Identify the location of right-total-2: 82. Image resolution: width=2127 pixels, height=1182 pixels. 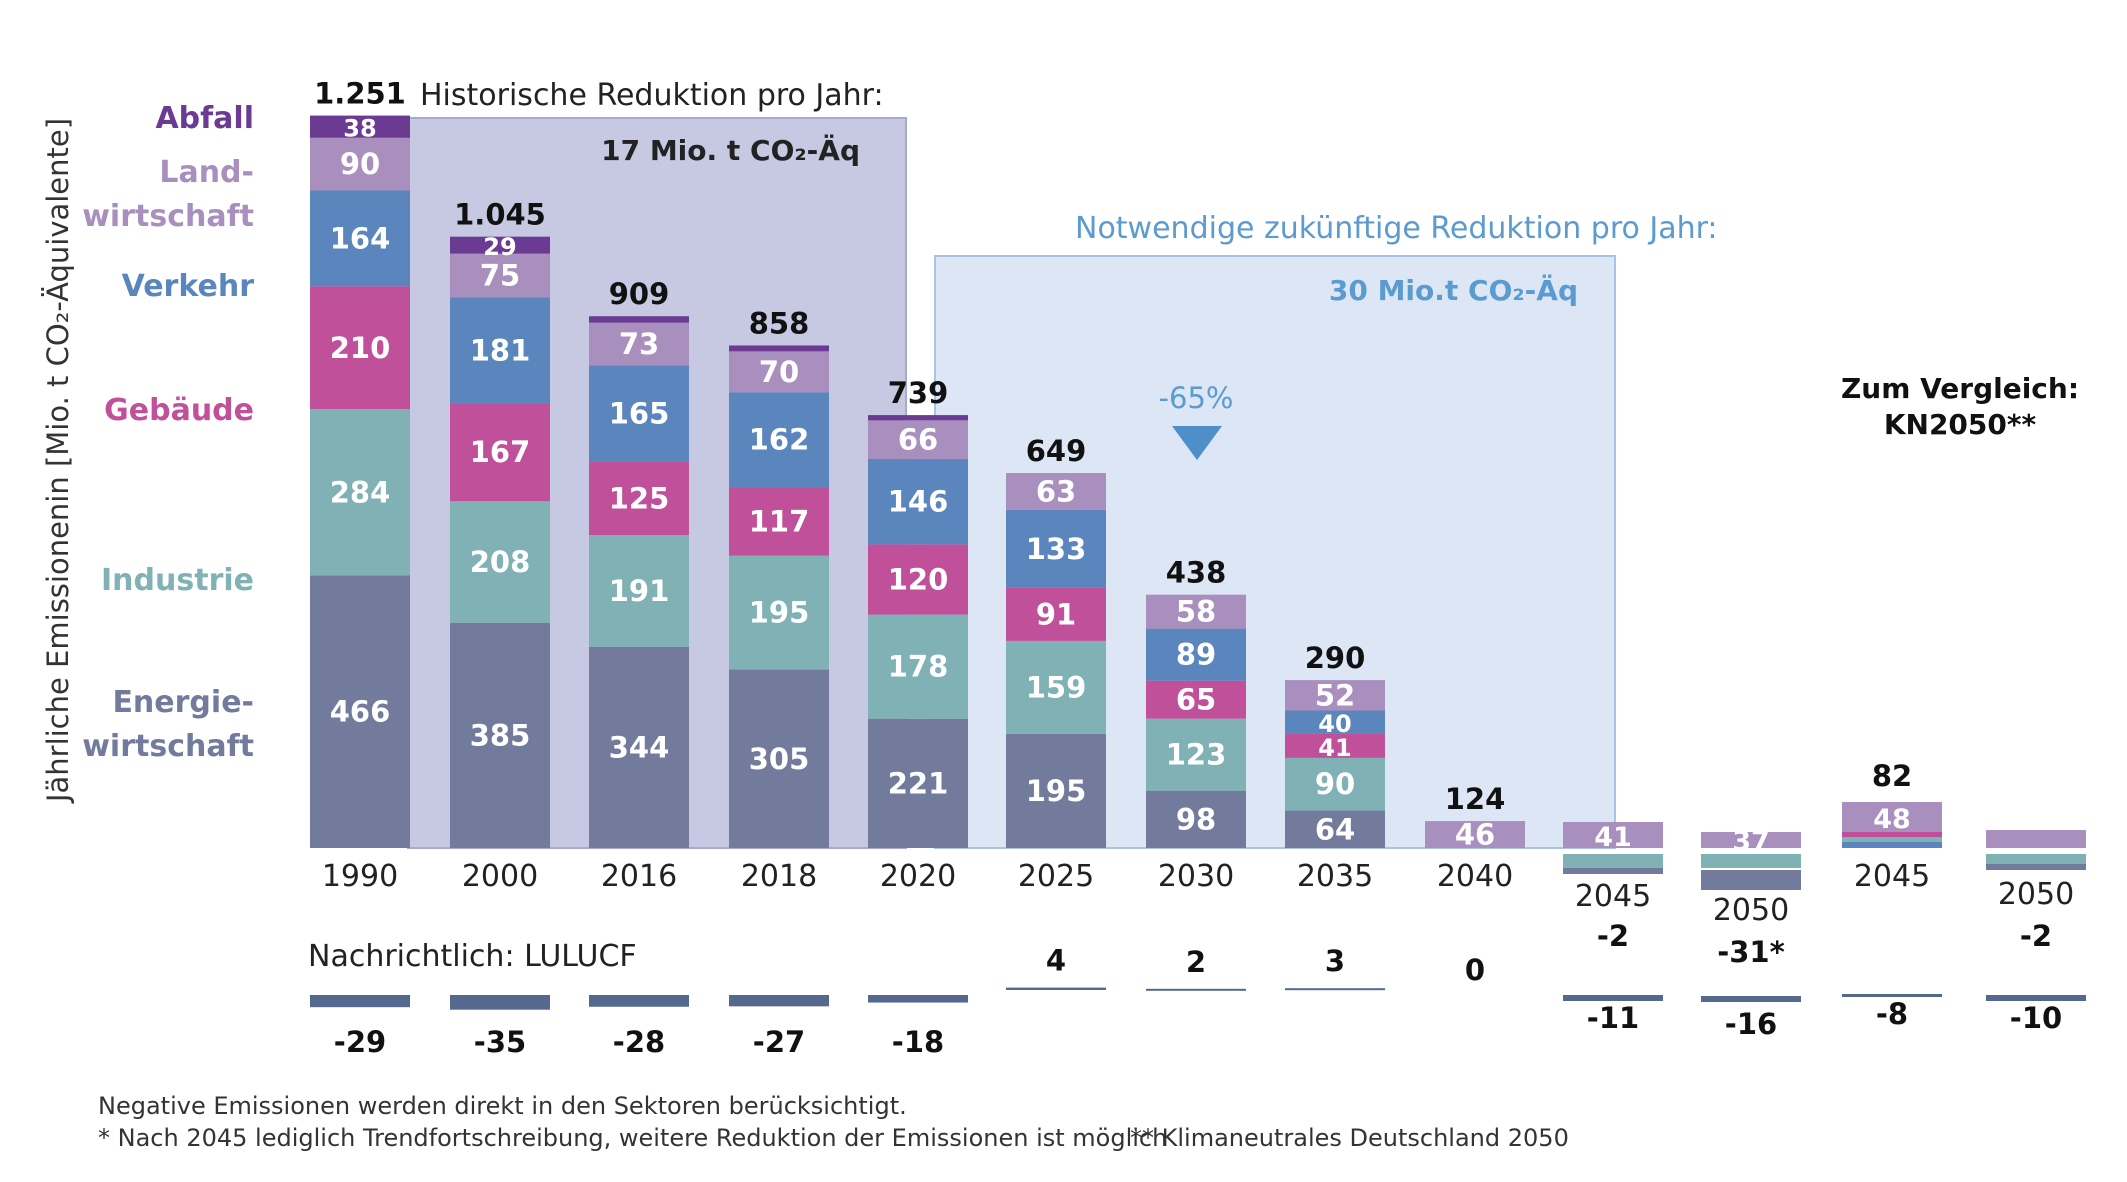
(1892, 776).